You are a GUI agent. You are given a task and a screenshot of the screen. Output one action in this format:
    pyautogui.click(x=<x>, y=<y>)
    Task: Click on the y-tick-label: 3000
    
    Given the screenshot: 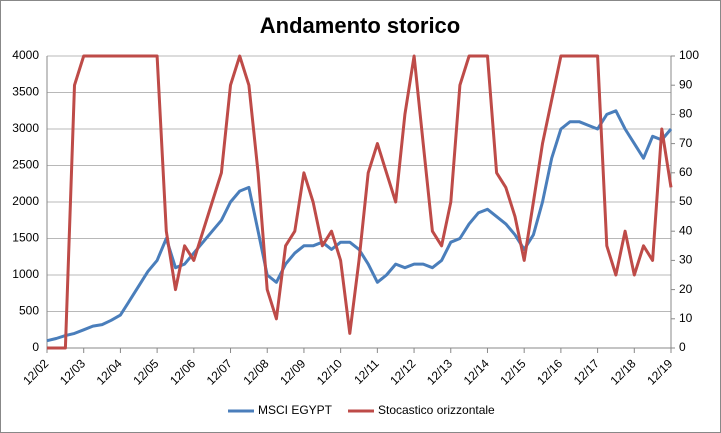 What is the action you would take?
    pyautogui.click(x=25, y=128)
    